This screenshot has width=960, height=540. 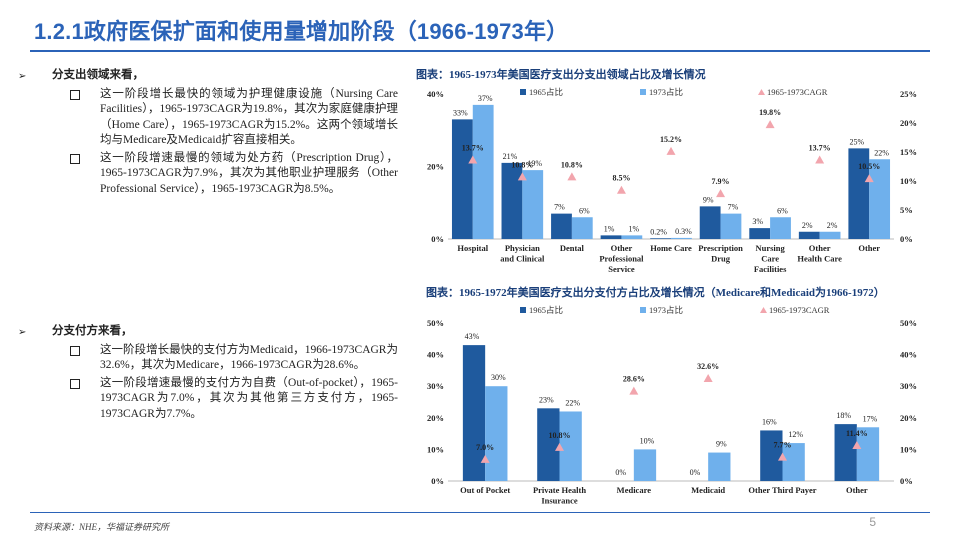 I want to click on x-tick-label: Care, so click(x=770, y=259).